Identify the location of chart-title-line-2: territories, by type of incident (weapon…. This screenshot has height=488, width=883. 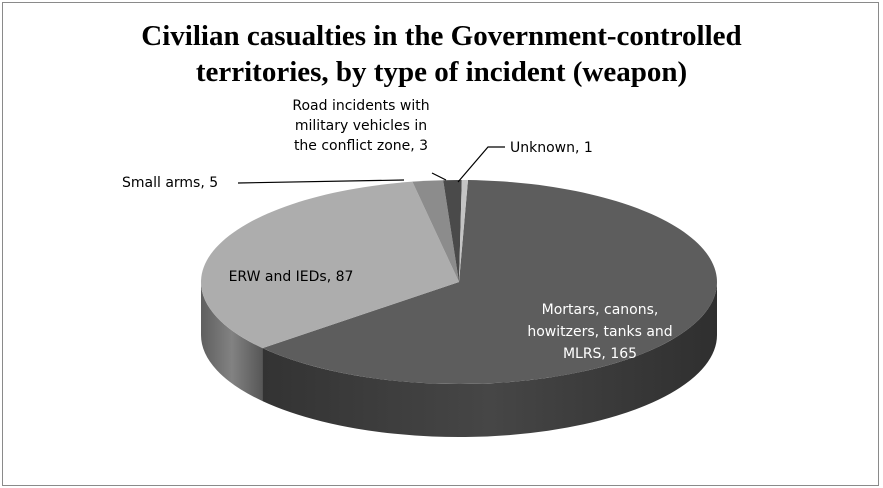
(441, 72).